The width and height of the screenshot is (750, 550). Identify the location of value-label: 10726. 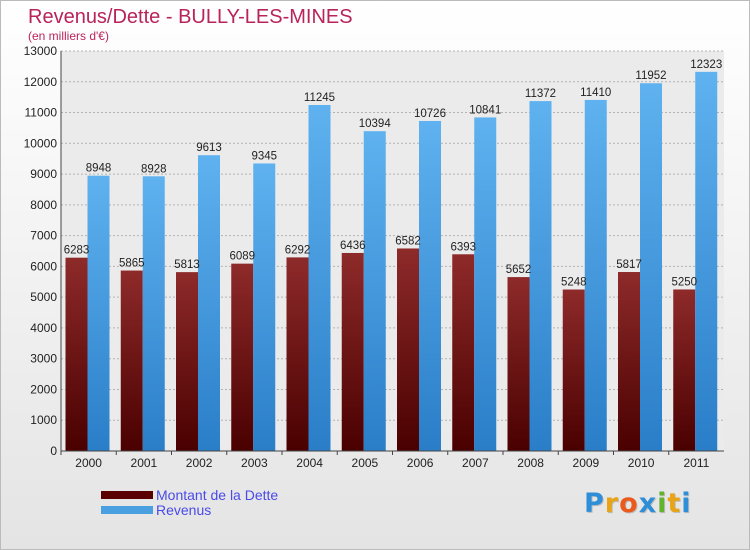
(430, 114).